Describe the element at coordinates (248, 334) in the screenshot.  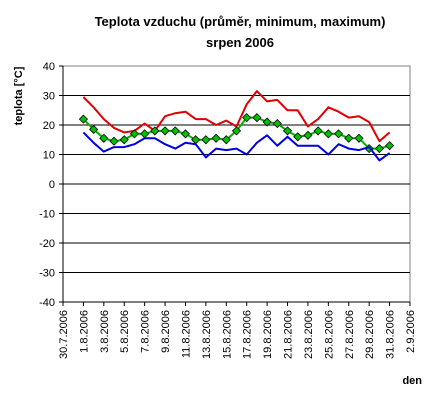
I see `x-tick-label: 17.8.2006` at that location.